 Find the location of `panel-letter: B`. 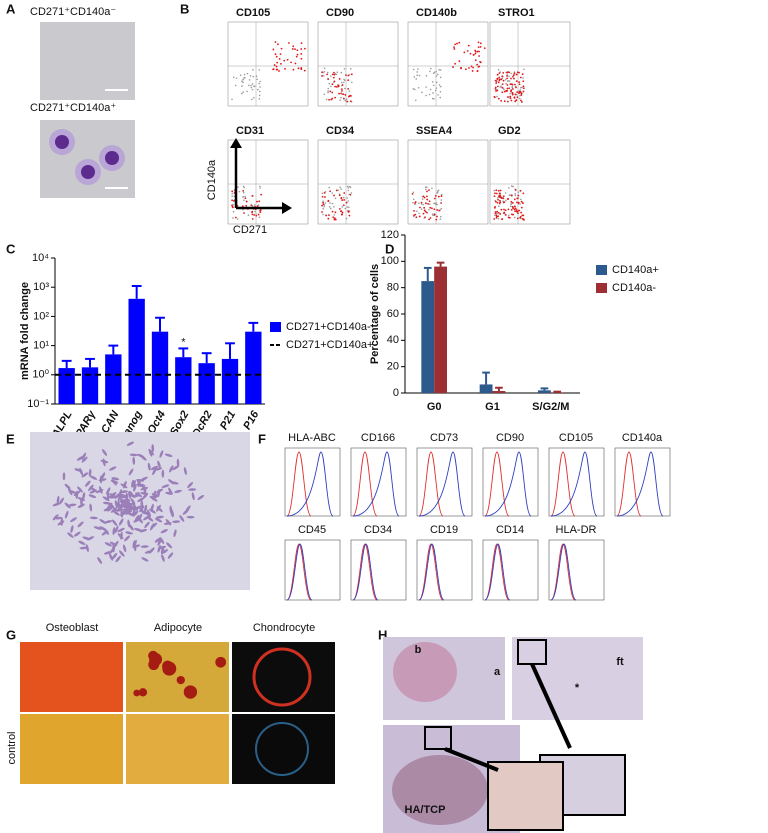

panel-letter: B is located at coordinates (184, 8).